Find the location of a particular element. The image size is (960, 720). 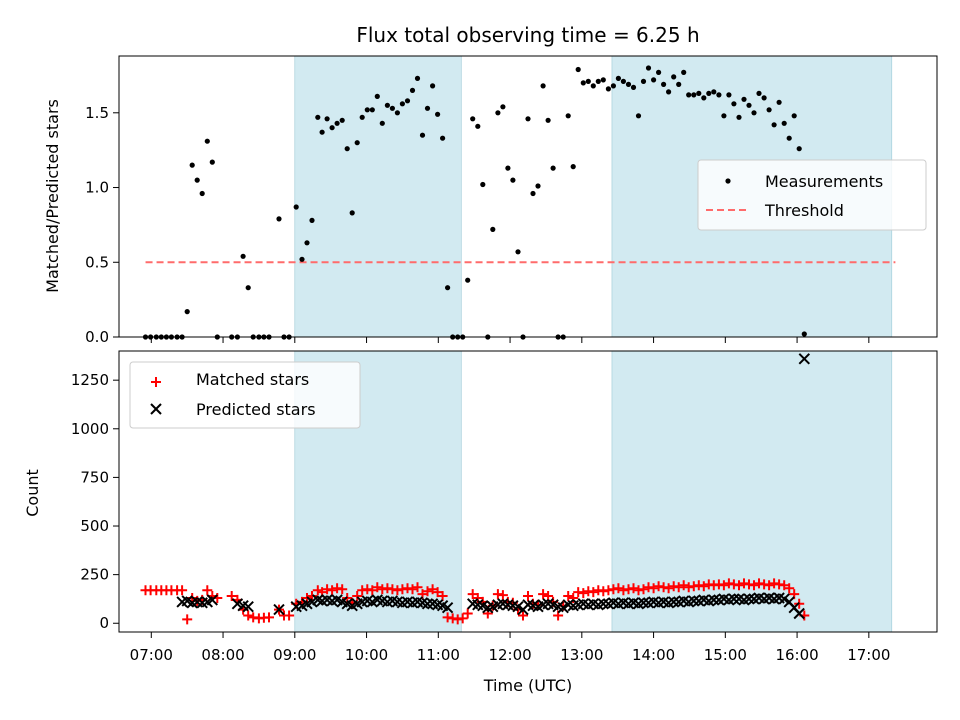

top-y-tick-label: 1.0 is located at coordinates (97, 188).